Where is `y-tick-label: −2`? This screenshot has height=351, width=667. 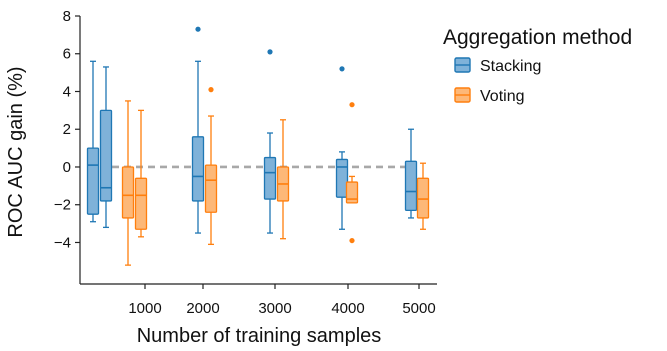 y-tick-label: −2 is located at coordinates (62, 205).